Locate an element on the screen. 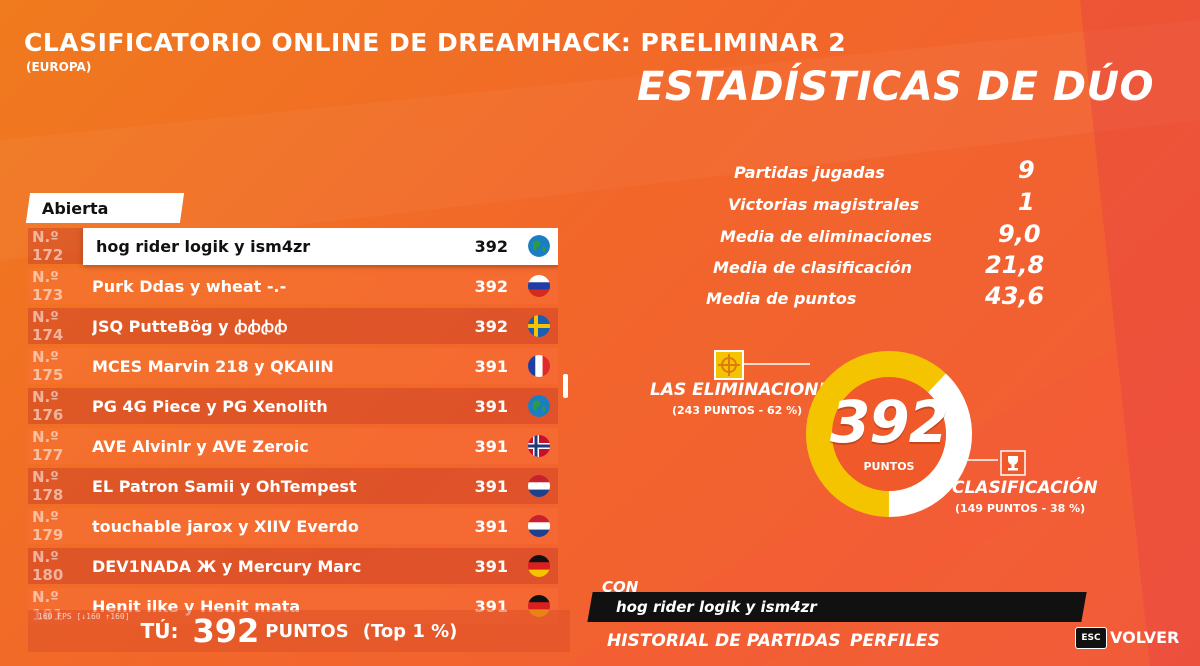  row-rank: N.º 178 is located at coordinates (48, 486).